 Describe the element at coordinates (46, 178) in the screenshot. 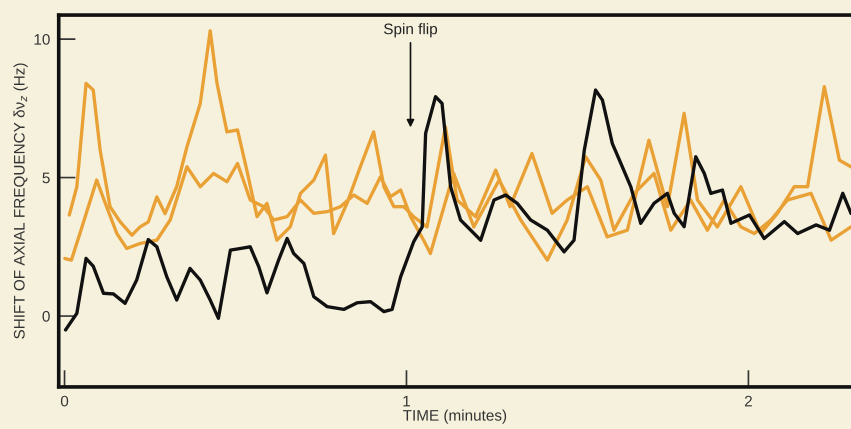

I see `y-tick-label: 5` at that location.